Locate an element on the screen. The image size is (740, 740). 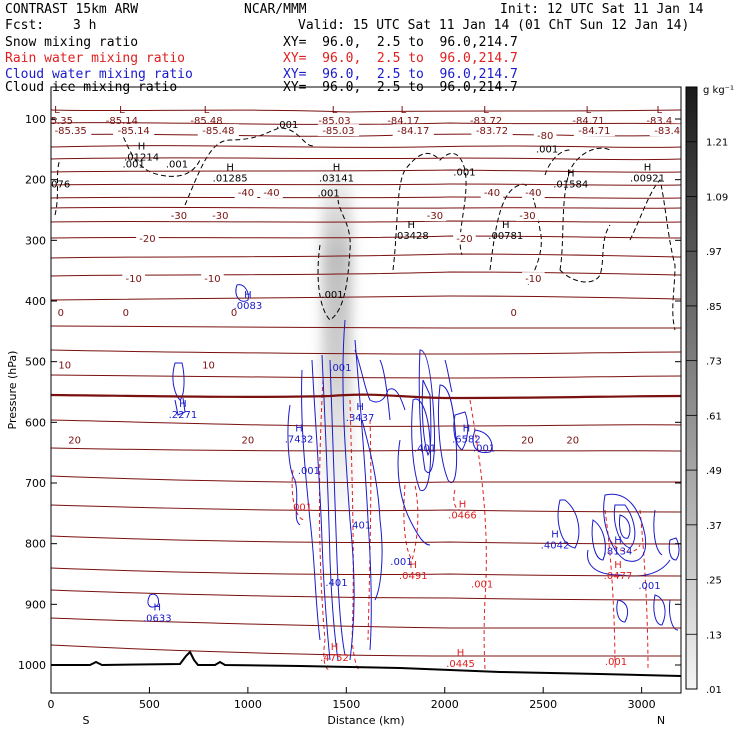
x-tick-label: 500 is located at coordinates (149, 704).